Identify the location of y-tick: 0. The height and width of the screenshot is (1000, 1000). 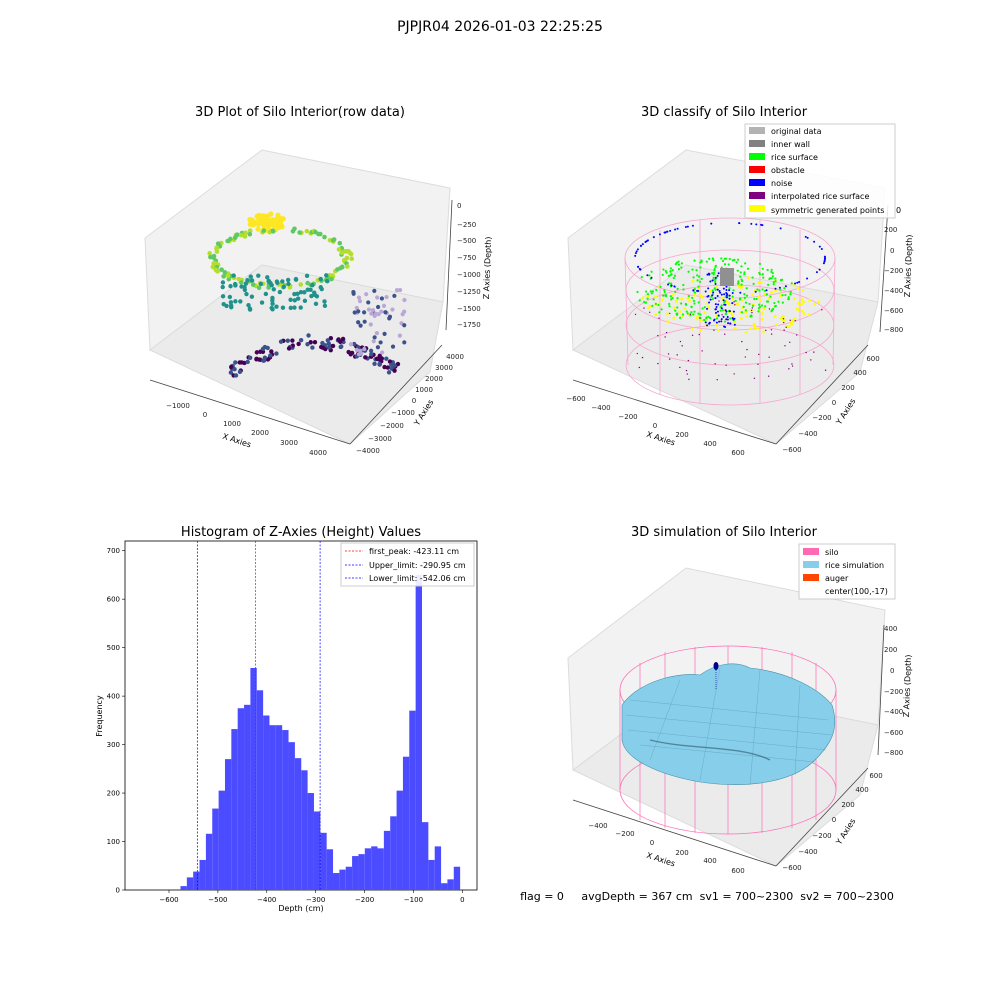
(414, 401).